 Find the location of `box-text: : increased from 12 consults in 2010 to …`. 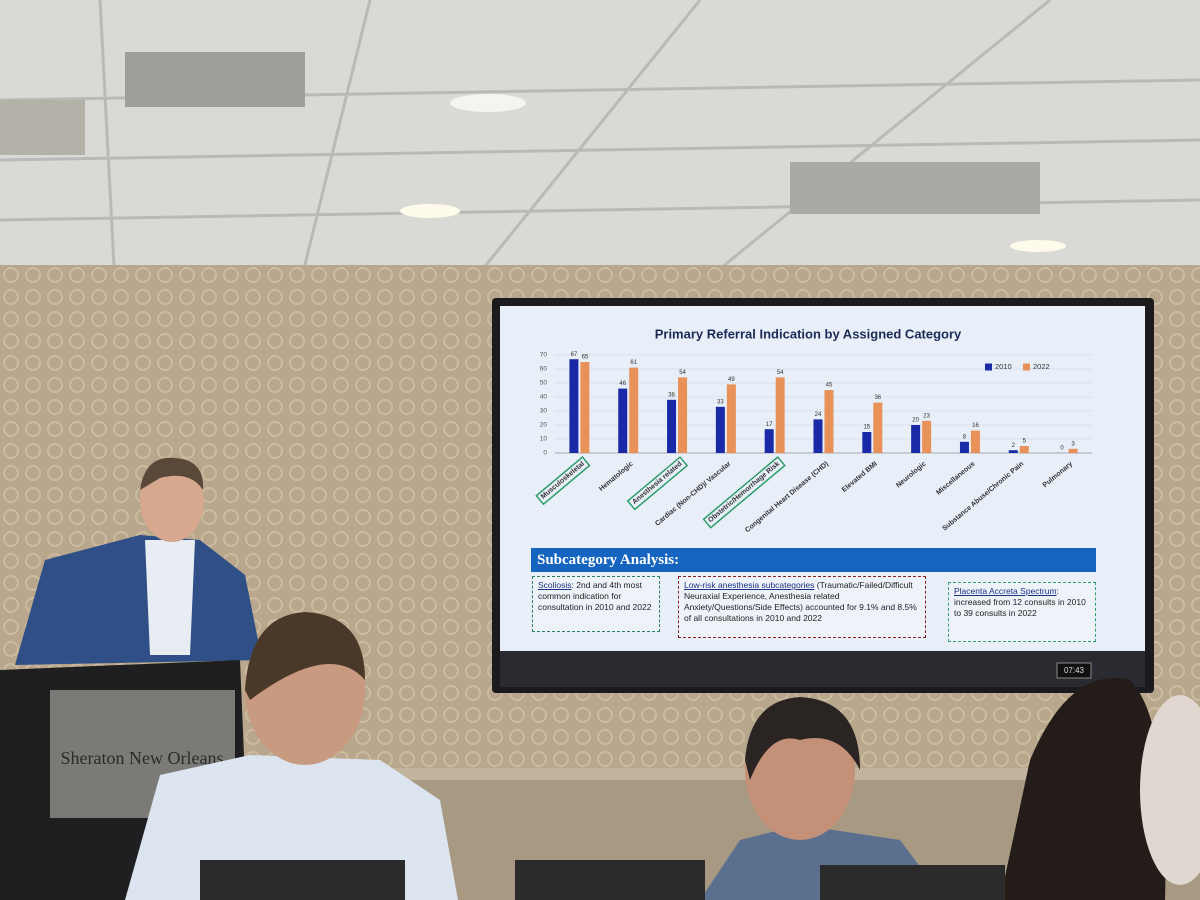

box-text: : increased from 12 consults in 2010 to … is located at coordinates (1020, 602).